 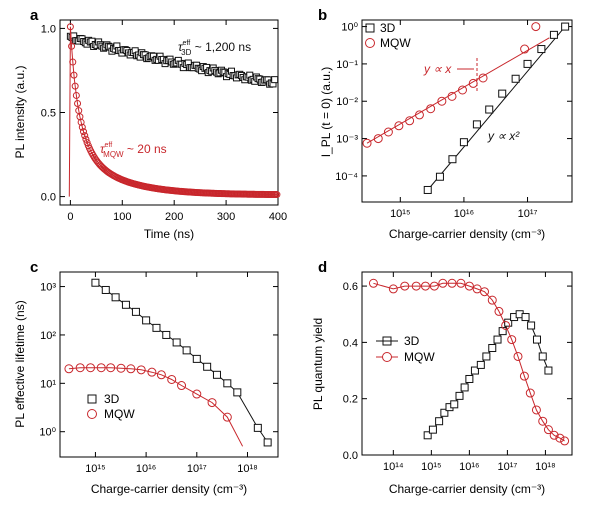 I want to click on y-tick-label: 0.5, so click(x=48, y=114).